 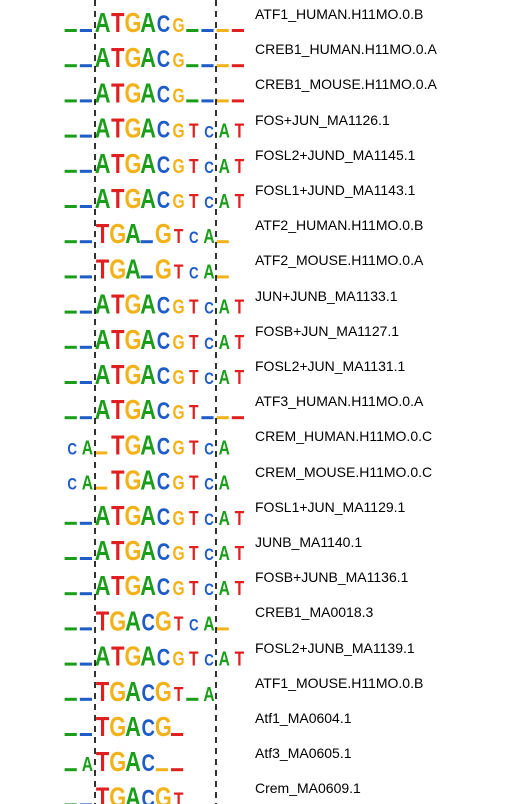 I want to click on motif-label: FOS+JUN_MA1126.1, so click(x=322, y=119).